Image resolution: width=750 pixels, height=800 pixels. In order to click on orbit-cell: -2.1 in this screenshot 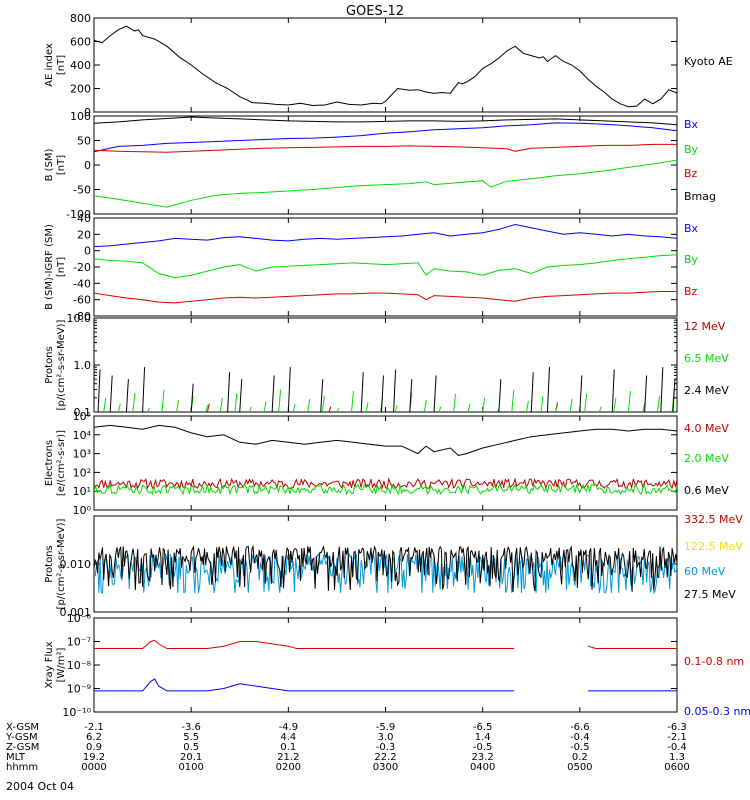, I will do `click(94, 727)`.